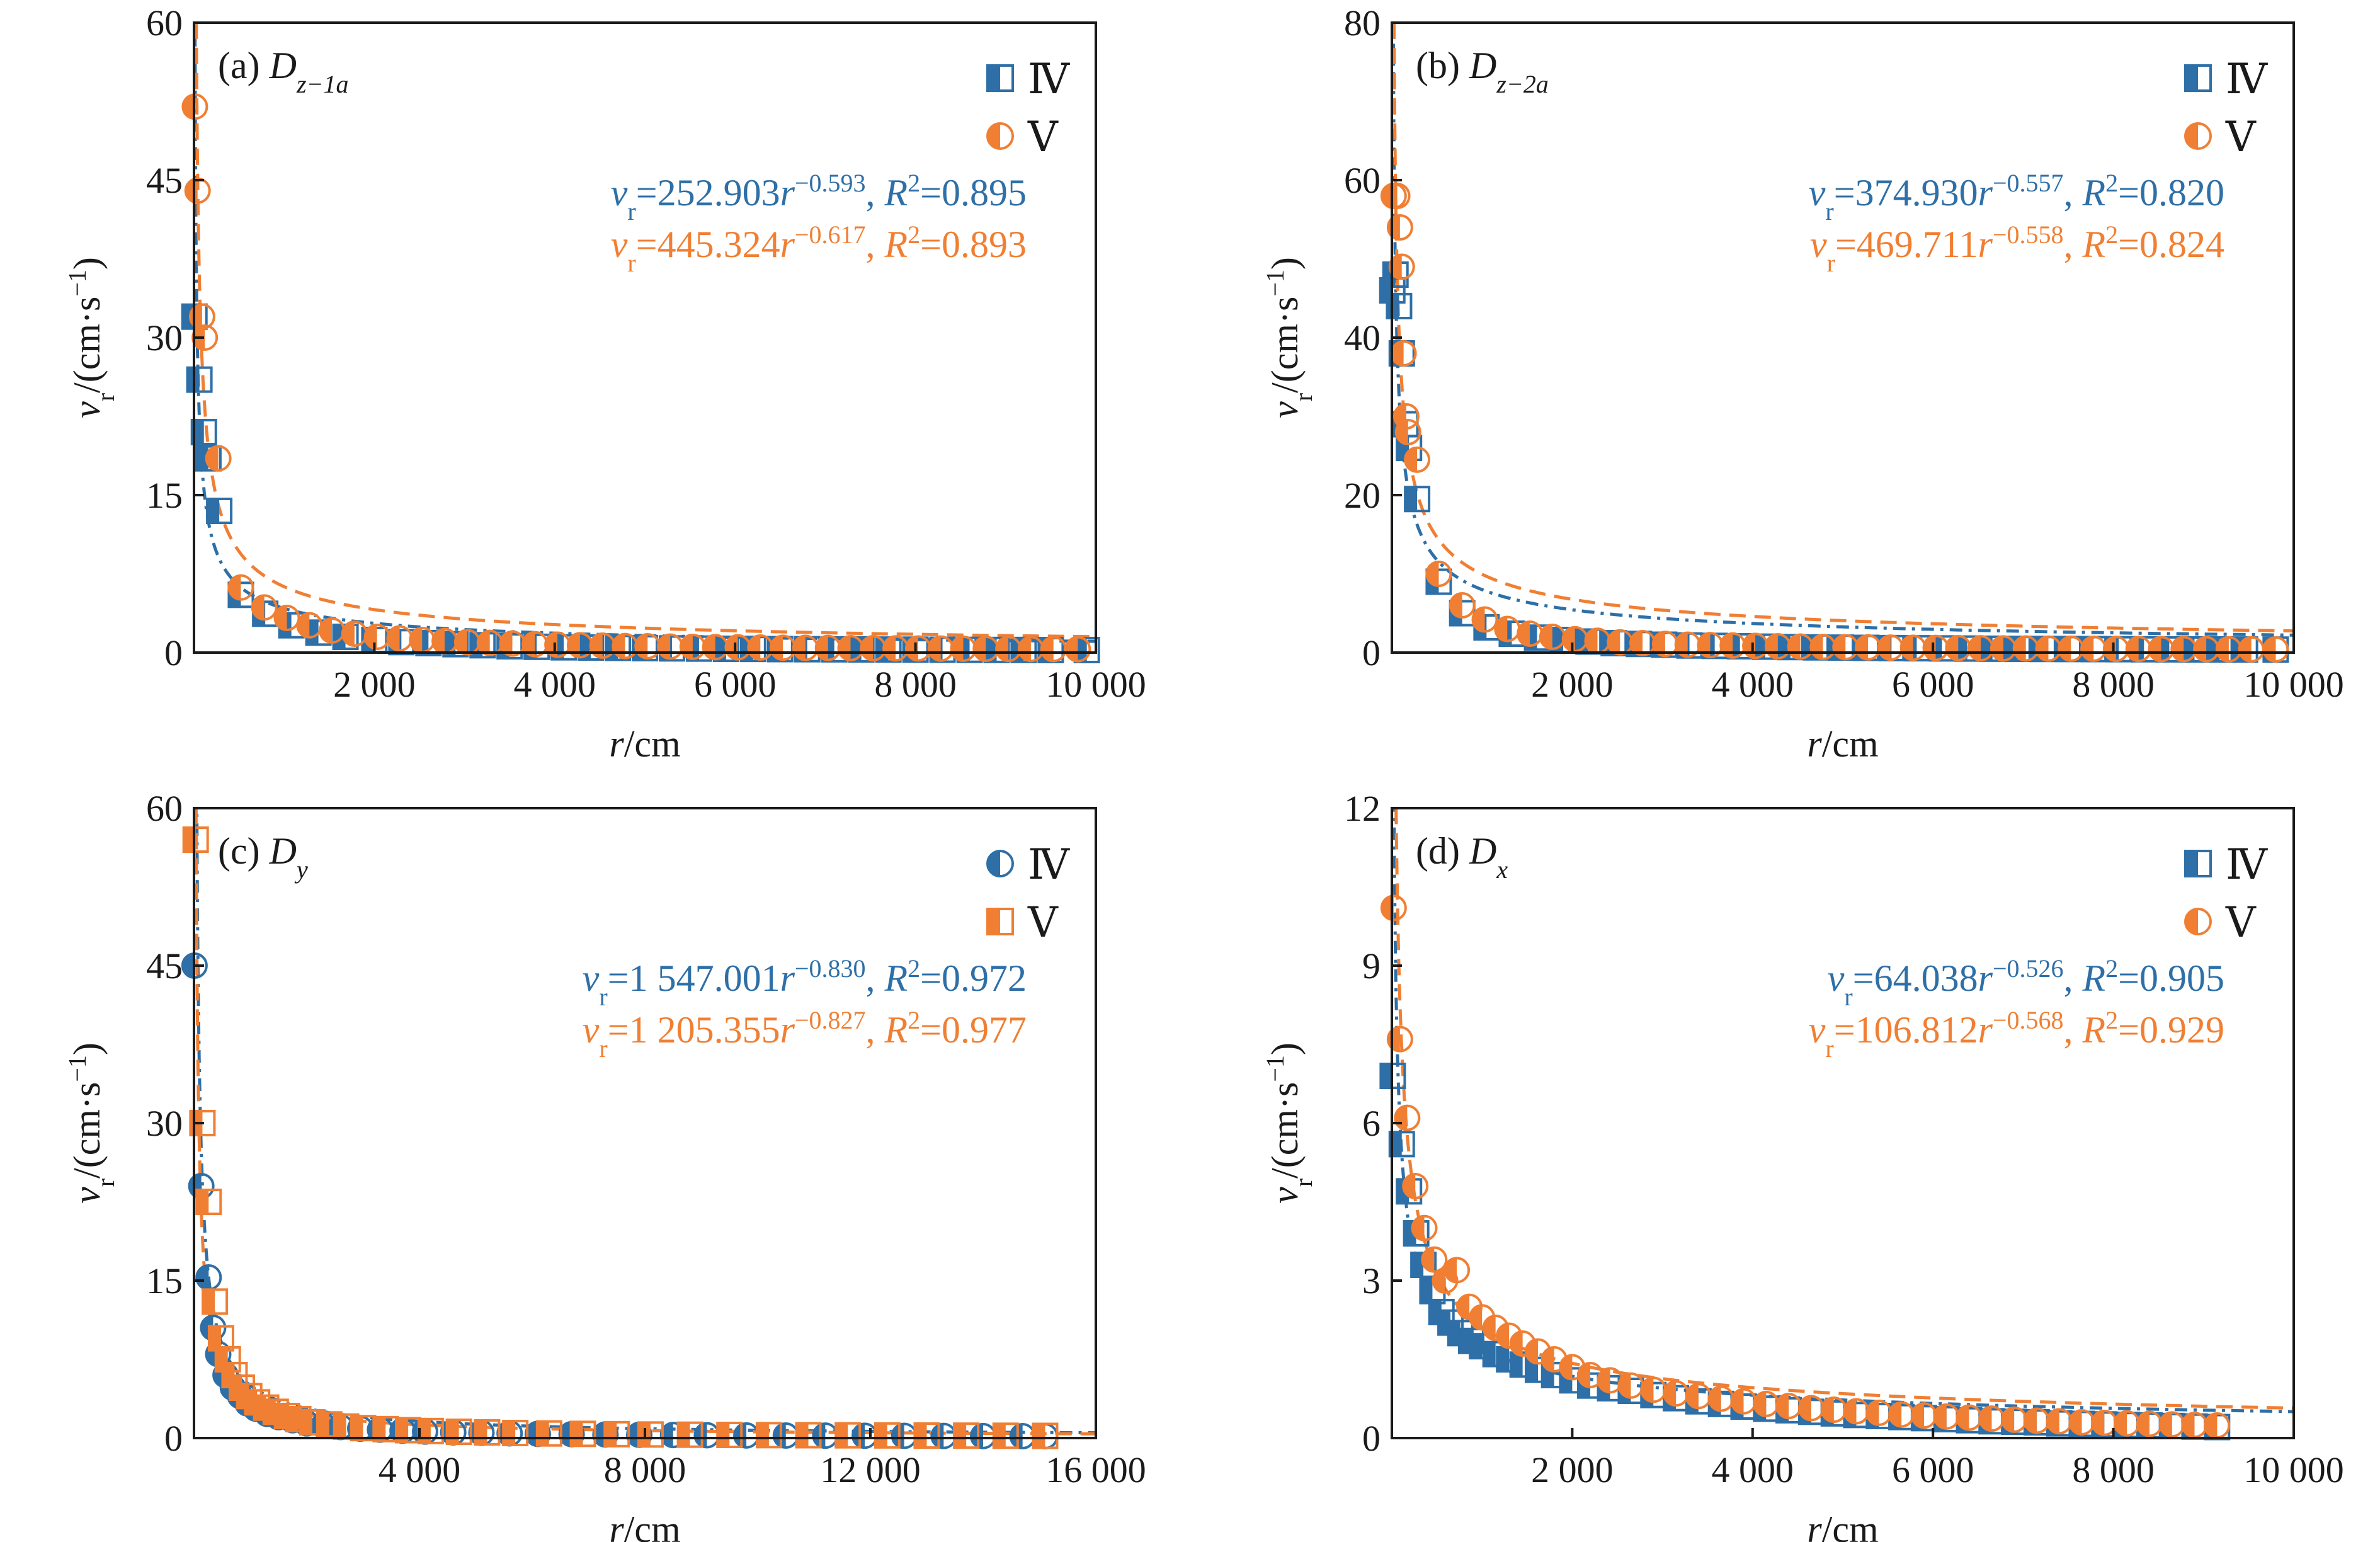 The image size is (2380, 1542). I want to click on y-tick-label: 6, so click(1371, 1123).